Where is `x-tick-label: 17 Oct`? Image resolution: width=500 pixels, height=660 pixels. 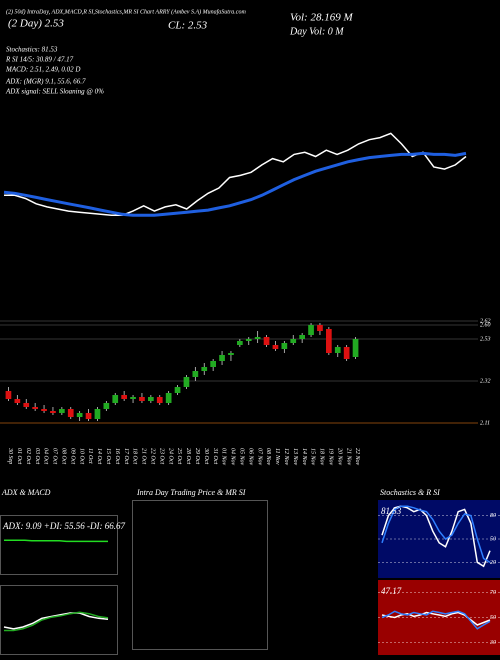 x-tick-label: 17 Oct is located at coordinates (126, 456).